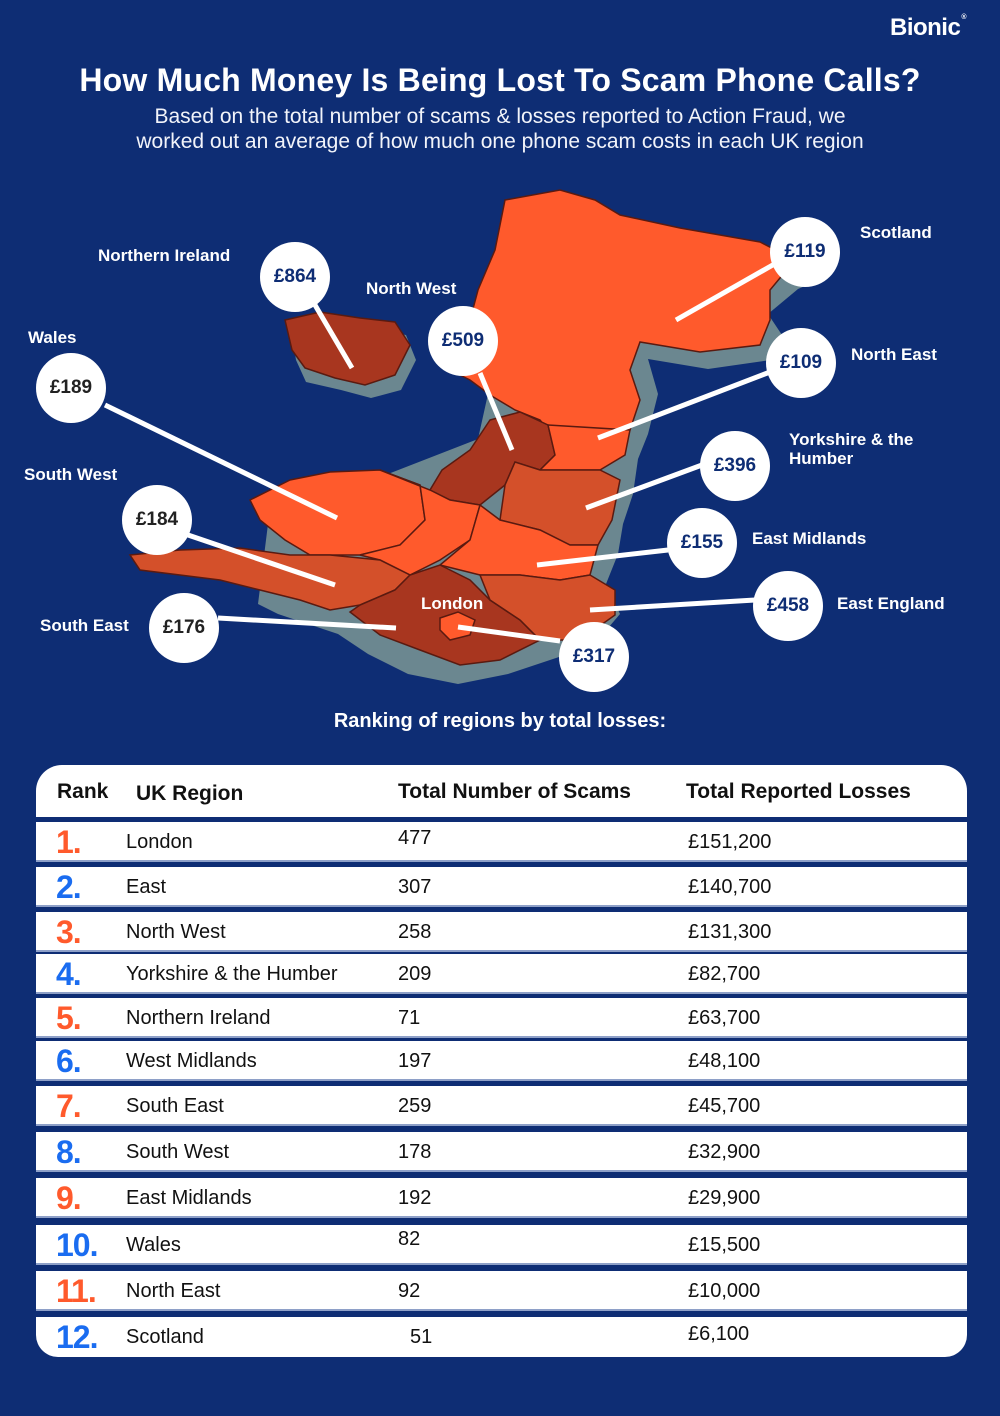 This screenshot has height=1416, width=1000. Describe the element at coordinates (724, 1198) in the screenshot. I see `total-loss: £29,900` at that location.